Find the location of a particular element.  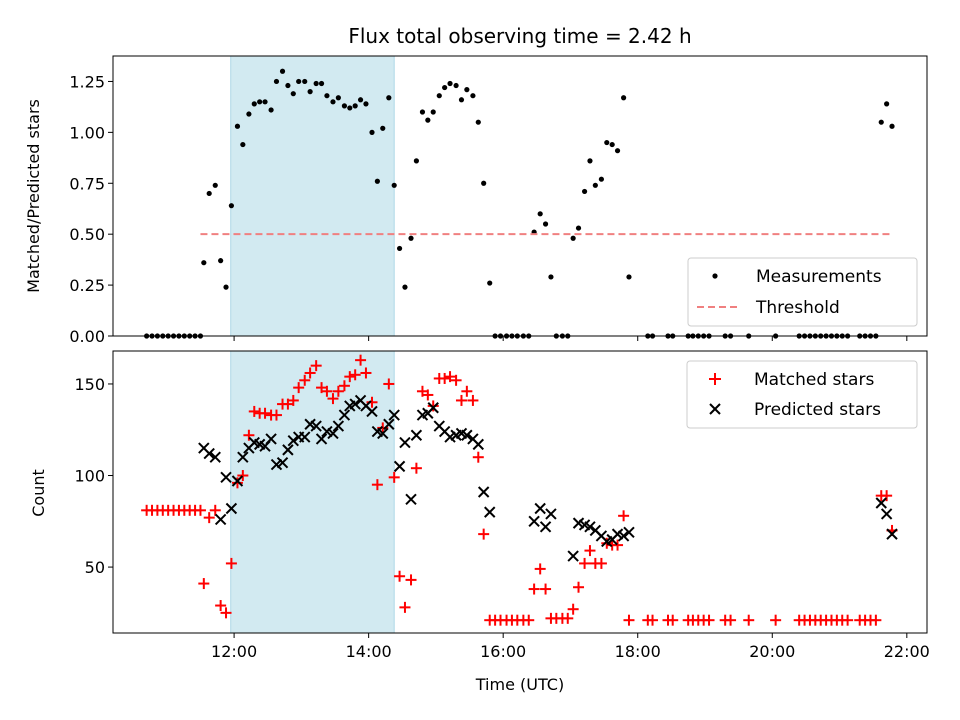

x-axis-label: Time (UTC) is located at coordinates (519, 684).